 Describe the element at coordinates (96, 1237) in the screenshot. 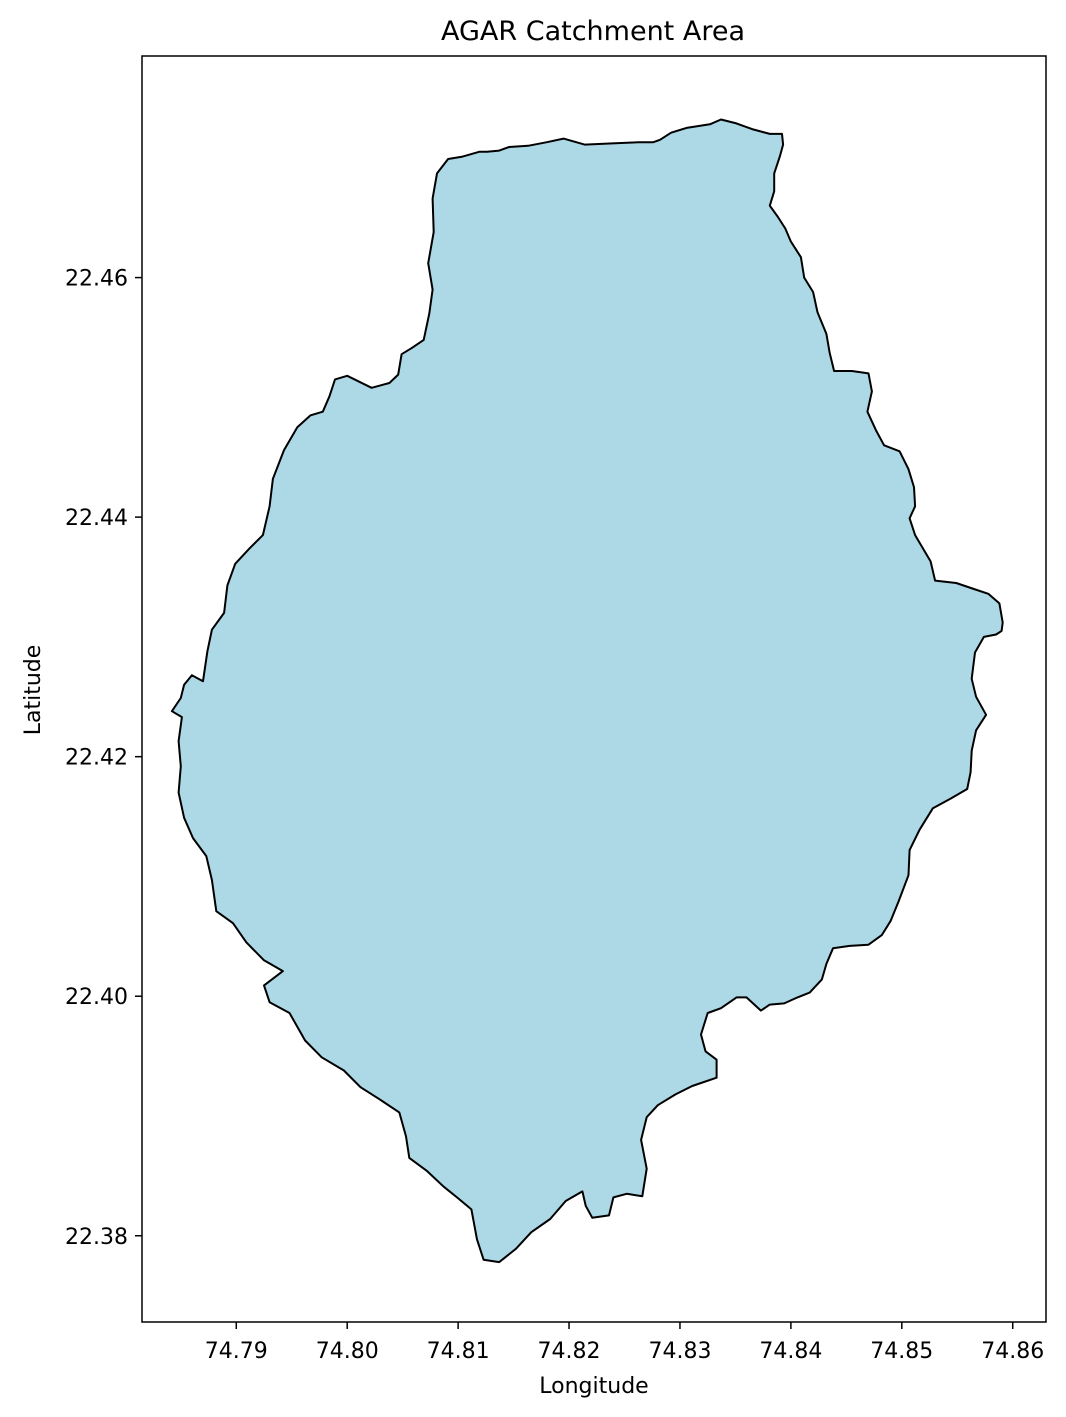

I see `y-tick-label: 22.38` at that location.